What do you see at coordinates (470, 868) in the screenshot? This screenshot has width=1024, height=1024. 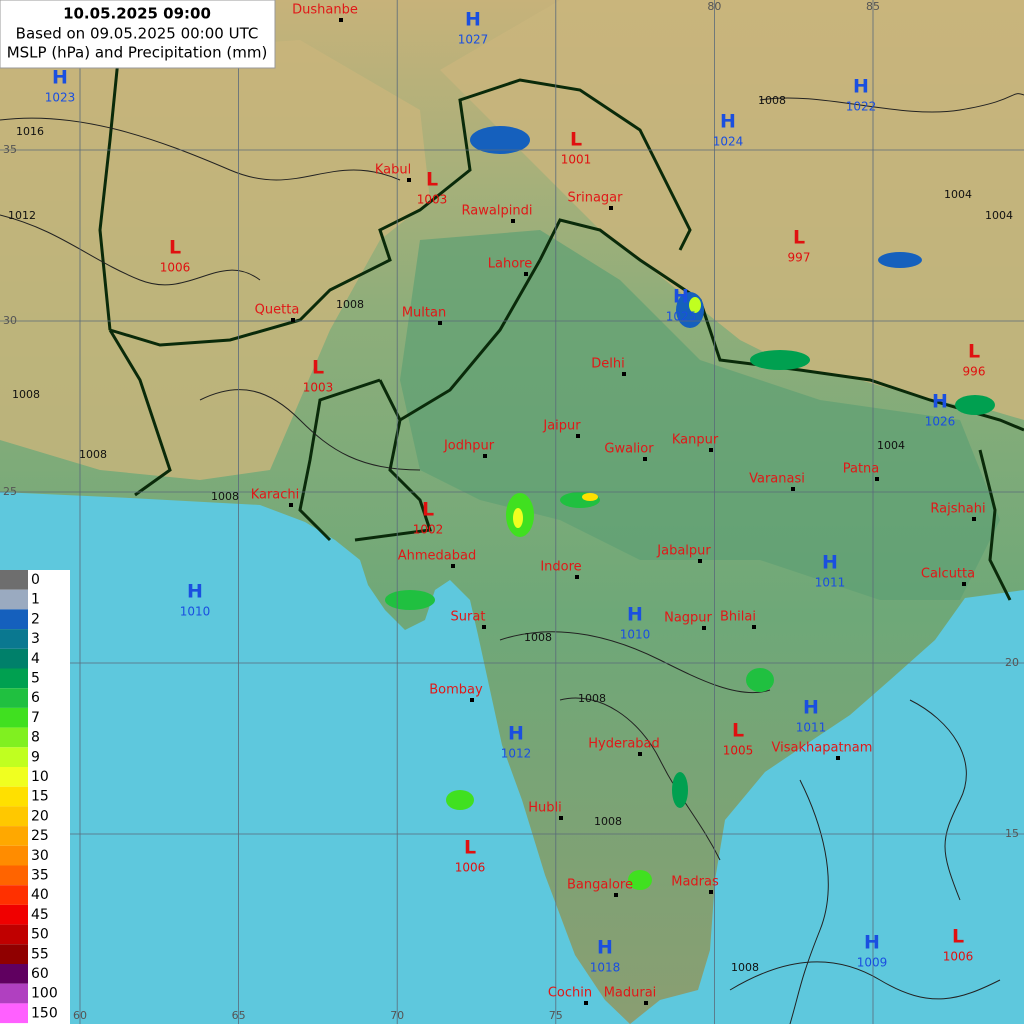 I see `pressure-value: 1006` at bounding box center [470, 868].